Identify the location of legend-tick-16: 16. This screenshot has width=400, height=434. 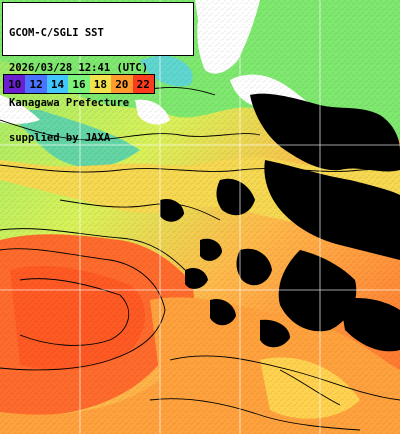
(79, 84).